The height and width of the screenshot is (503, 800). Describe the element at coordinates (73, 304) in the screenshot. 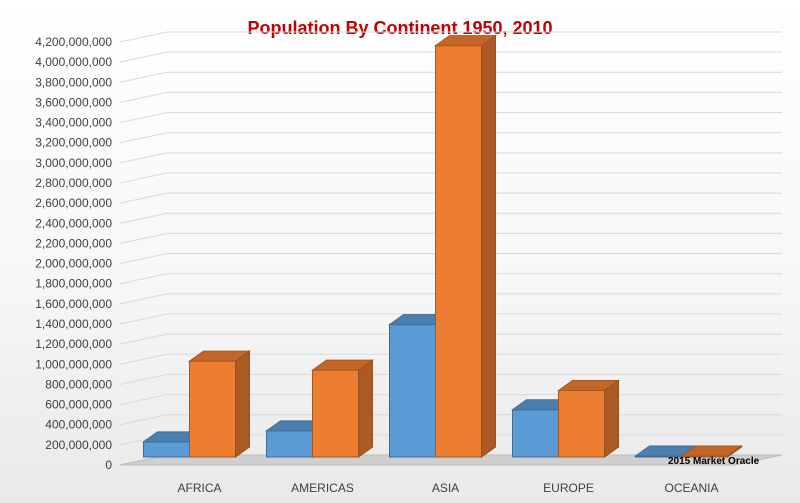

I see `y-tick-label: 1,600,000,000` at that location.